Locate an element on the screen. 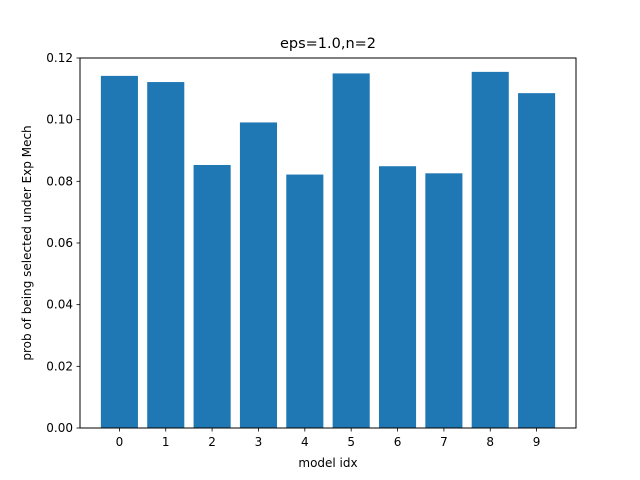  x-tick-label: 2 is located at coordinates (212, 442).